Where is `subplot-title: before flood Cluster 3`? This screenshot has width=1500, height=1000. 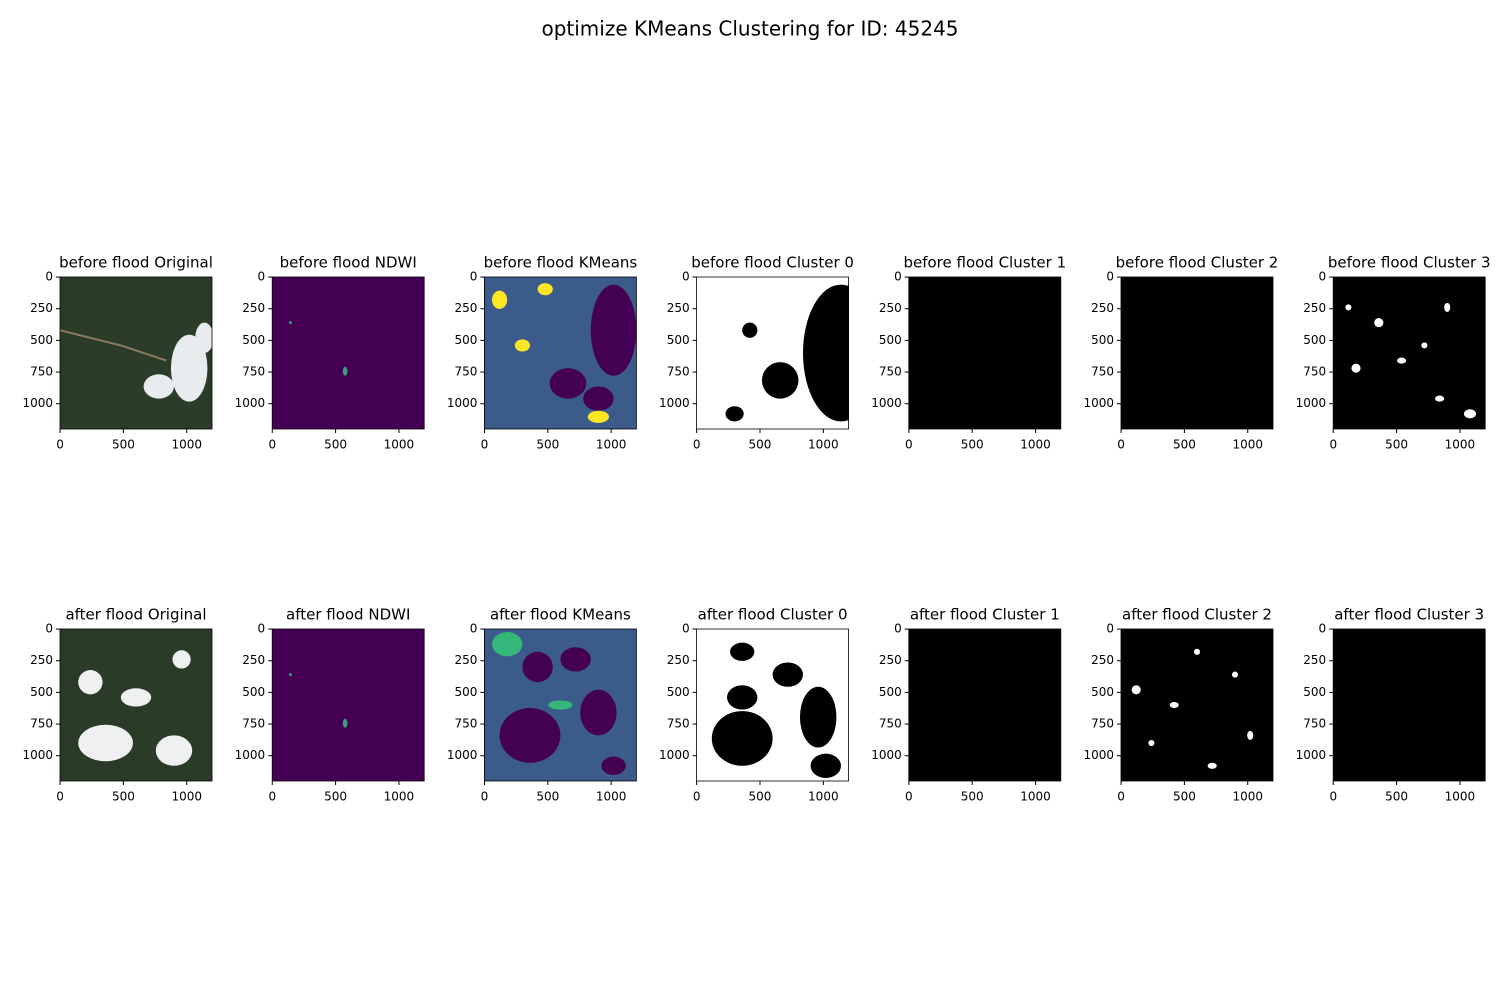
subplot-title: before flood Cluster 3 is located at coordinates (1409, 263).